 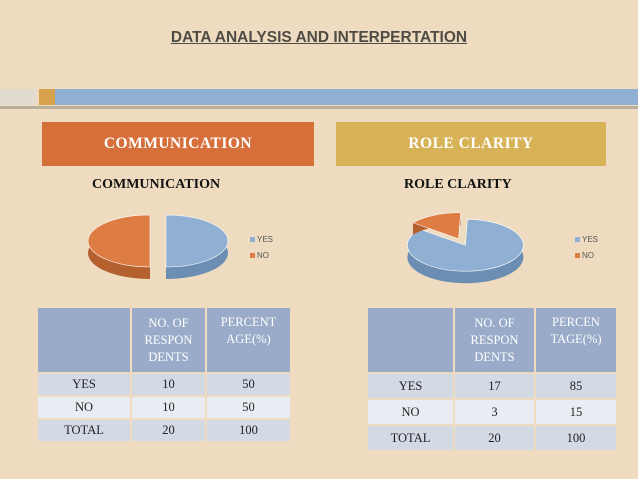 I want to click on page-title: DATA ANALYSIS AND INTERPERTATION, so click(x=319, y=37).